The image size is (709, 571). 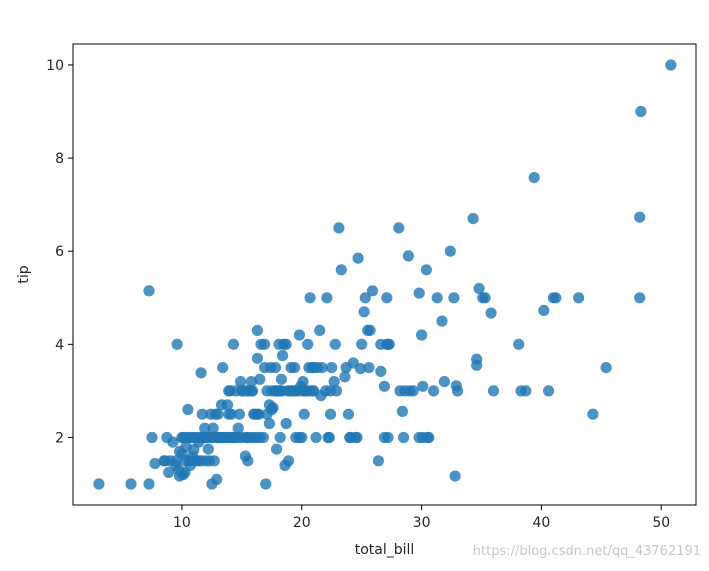 I want to click on y-axis-label: tip, so click(x=24, y=274).